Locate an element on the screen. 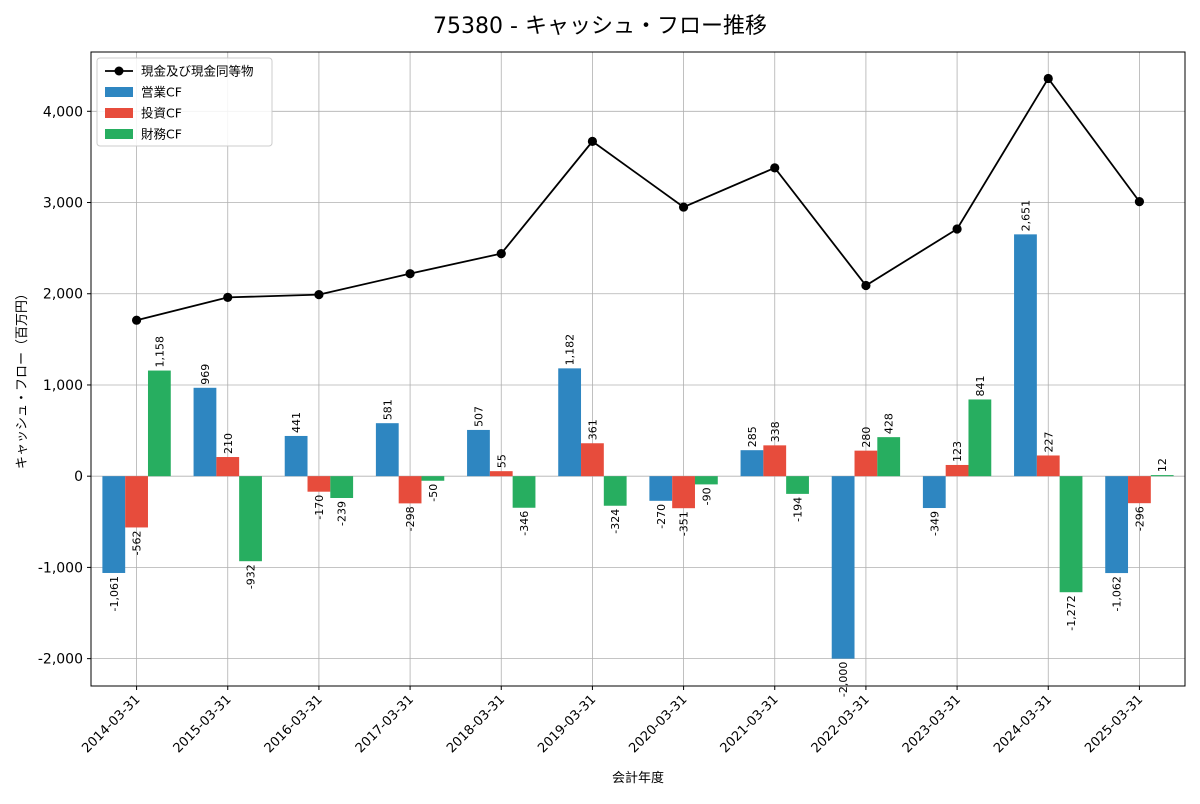 The width and height of the screenshot is (1200, 804). y-tick-label: 4,000 is located at coordinates (63, 112).